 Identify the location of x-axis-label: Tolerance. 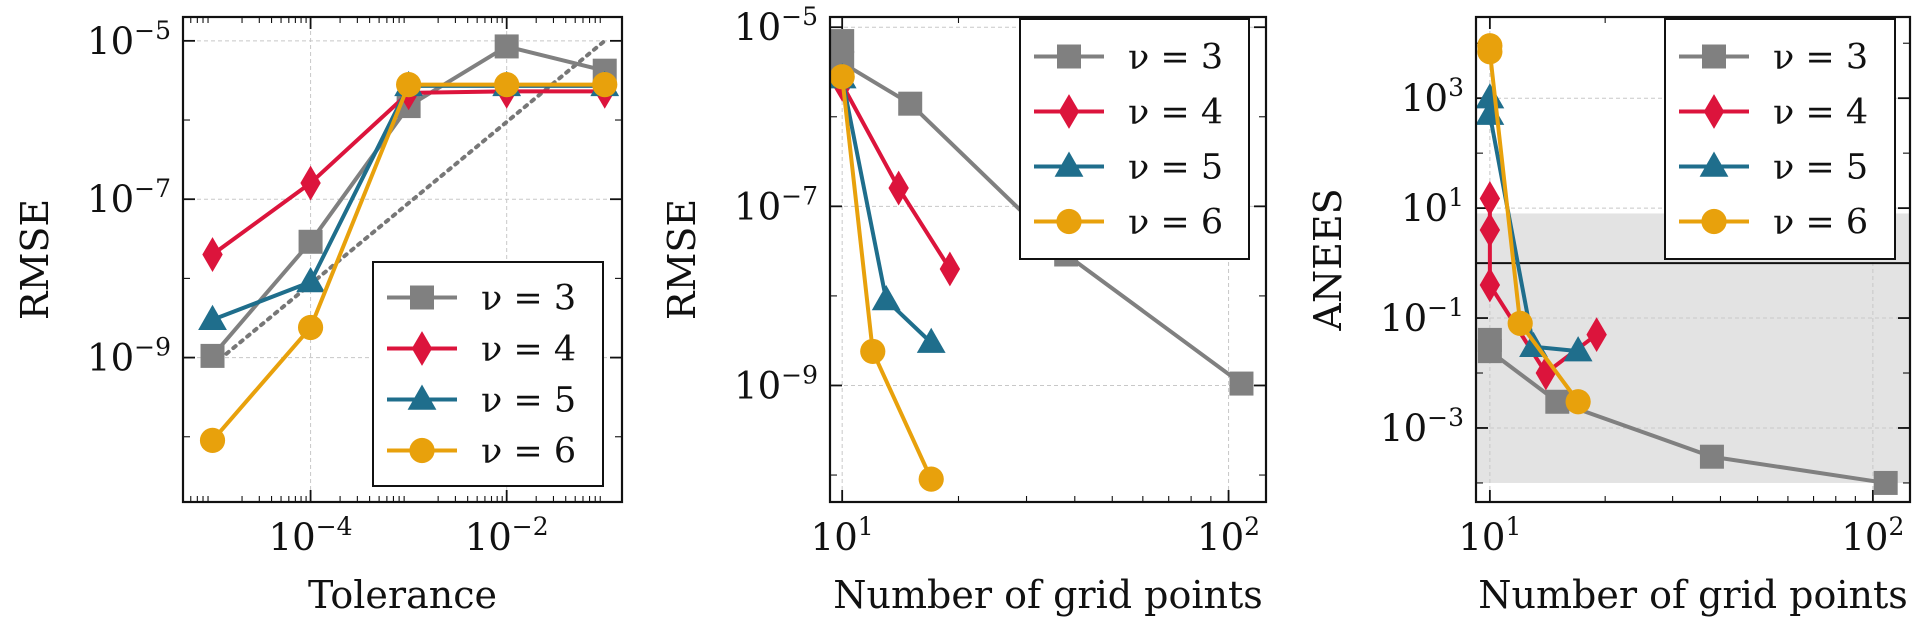
(402, 595).